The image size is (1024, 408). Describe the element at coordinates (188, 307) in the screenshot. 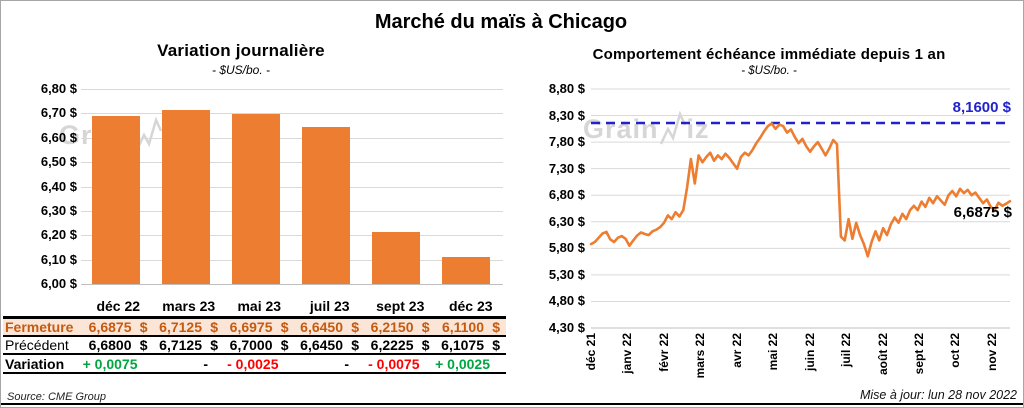

I see `column-header: mars 23` at that location.